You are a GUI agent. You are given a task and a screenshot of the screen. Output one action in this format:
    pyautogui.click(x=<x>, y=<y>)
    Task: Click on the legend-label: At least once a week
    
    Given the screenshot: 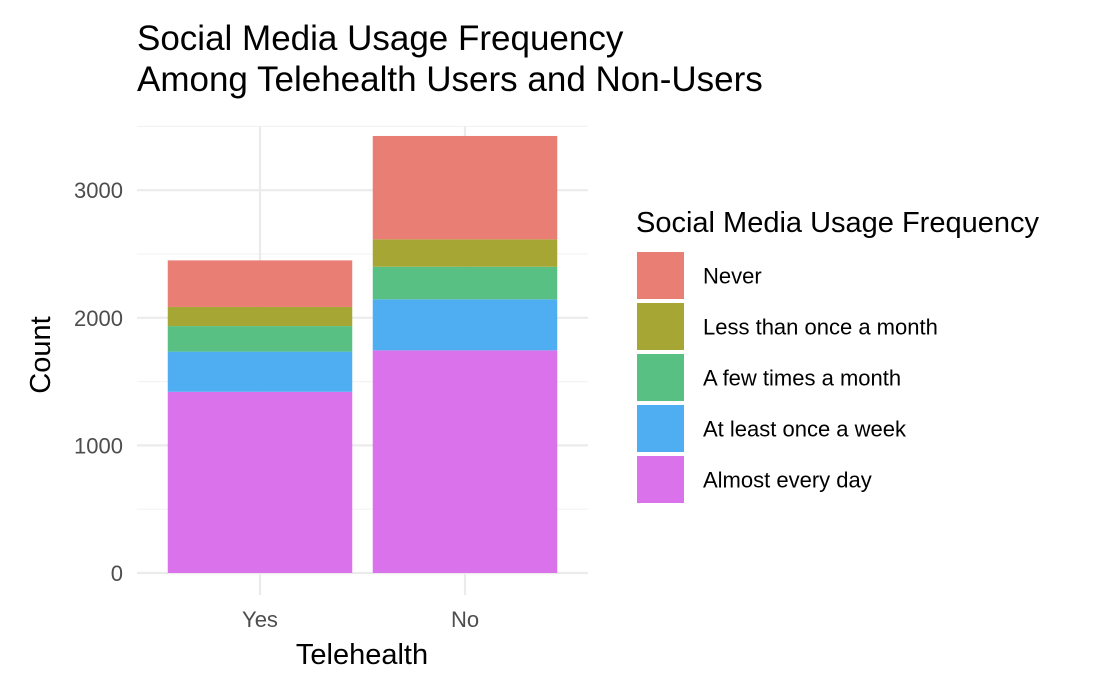 What is the action you would take?
    pyautogui.click(x=805, y=429)
    